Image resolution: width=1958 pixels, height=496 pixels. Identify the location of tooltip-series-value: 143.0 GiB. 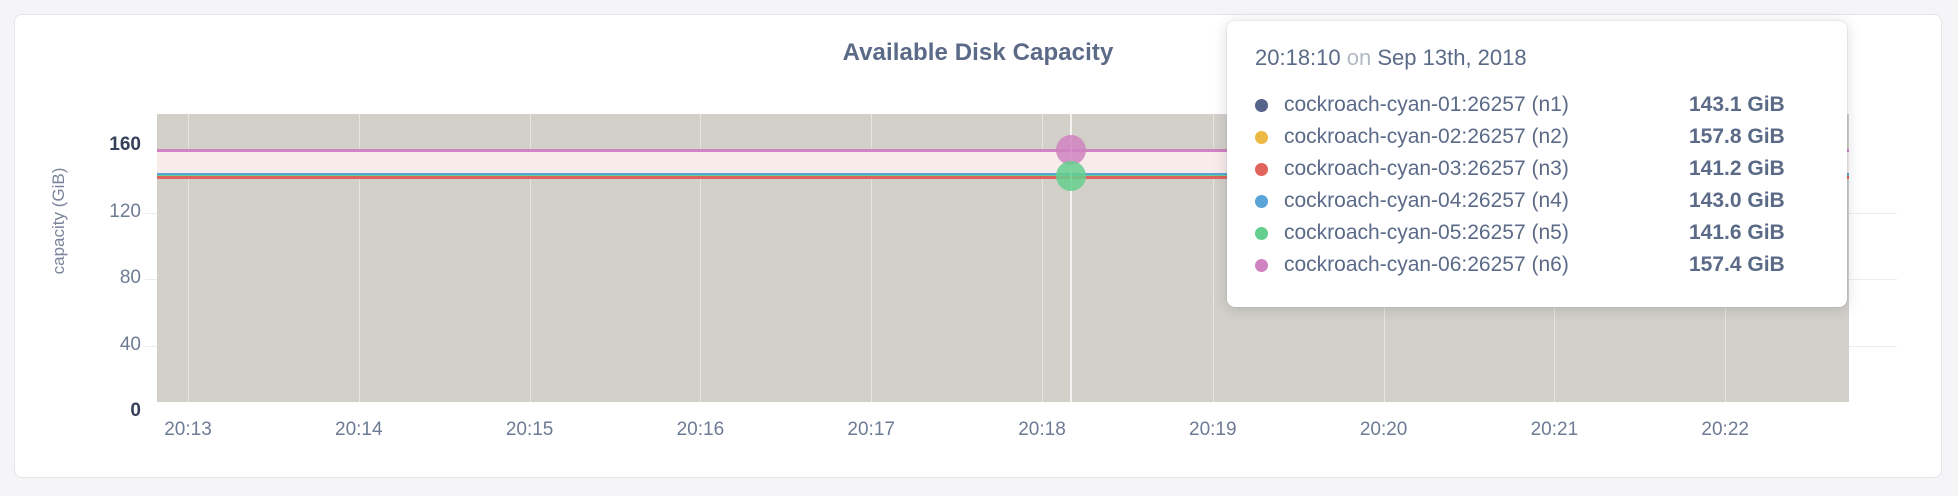
(1737, 200).